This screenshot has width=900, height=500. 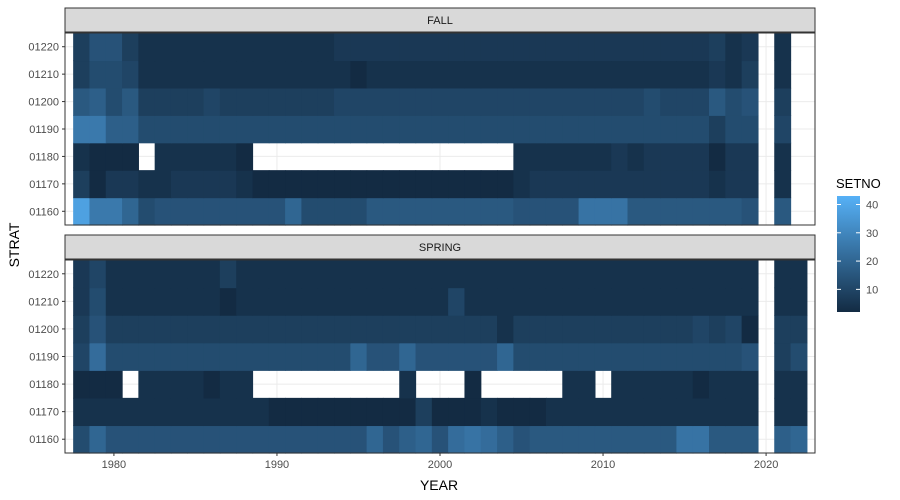 I want to click on y-tick-label: 01170, so click(x=44, y=413).